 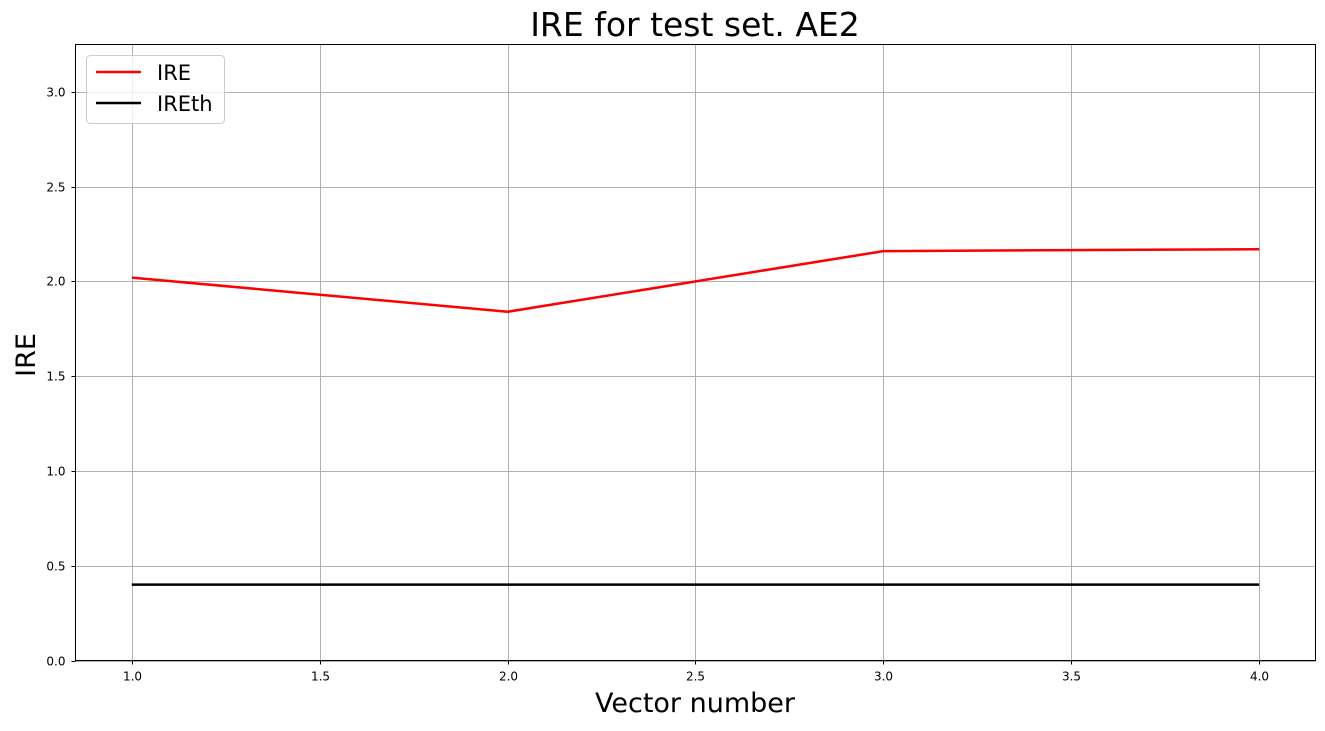 I want to click on x-tick-label: 1.0, so click(x=132, y=677).